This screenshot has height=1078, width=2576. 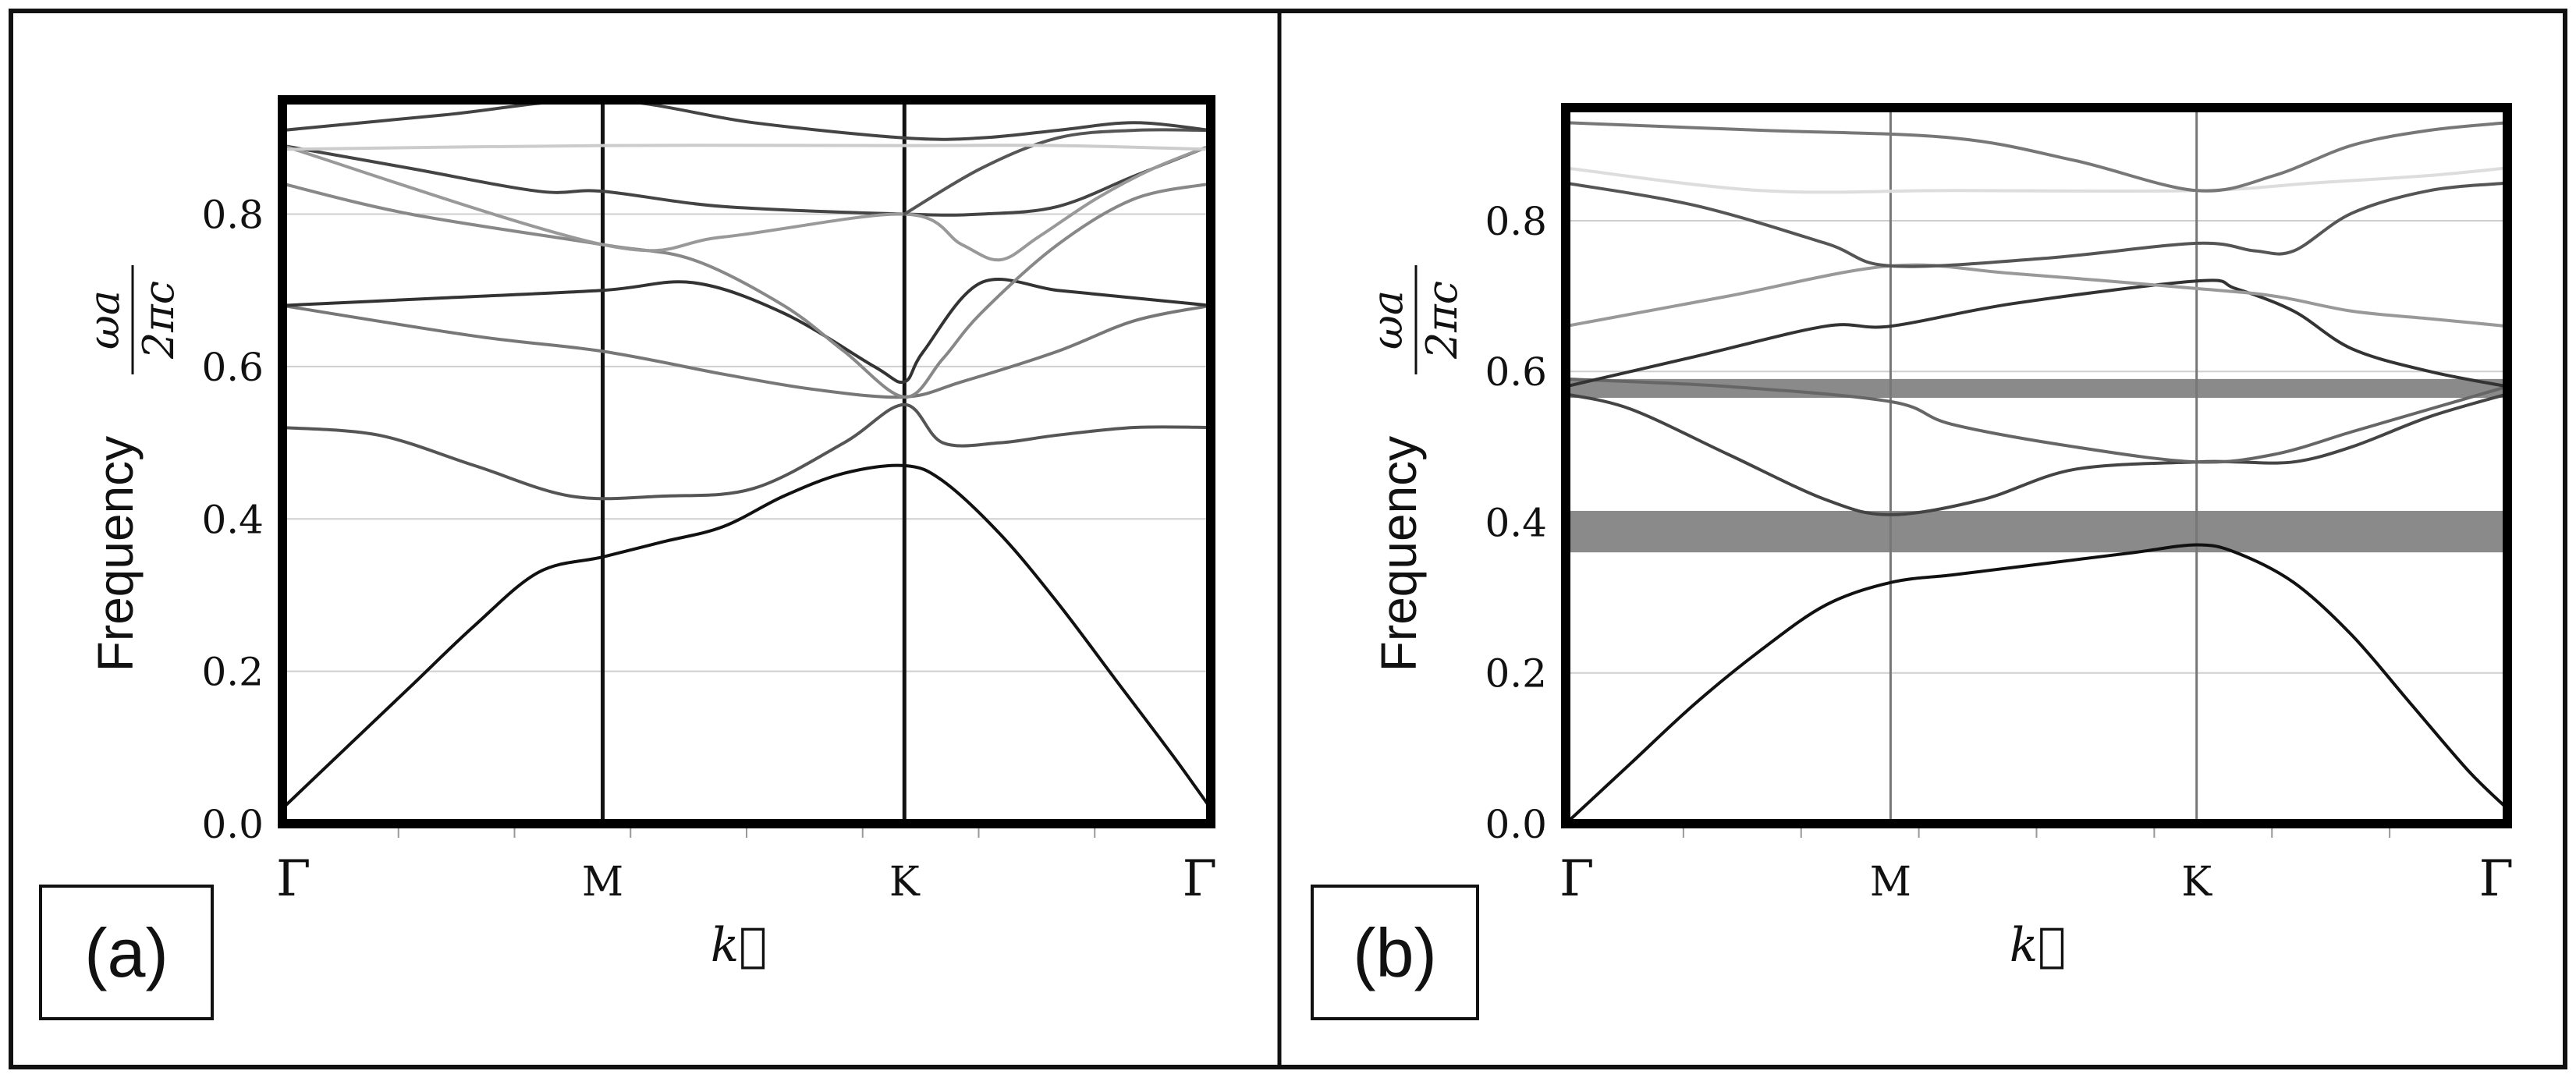 What do you see at coordinates (232, 216) in the screenshot?
I see `panel-a-y-tick-label: 0.8` at bounding box center [232, 216].